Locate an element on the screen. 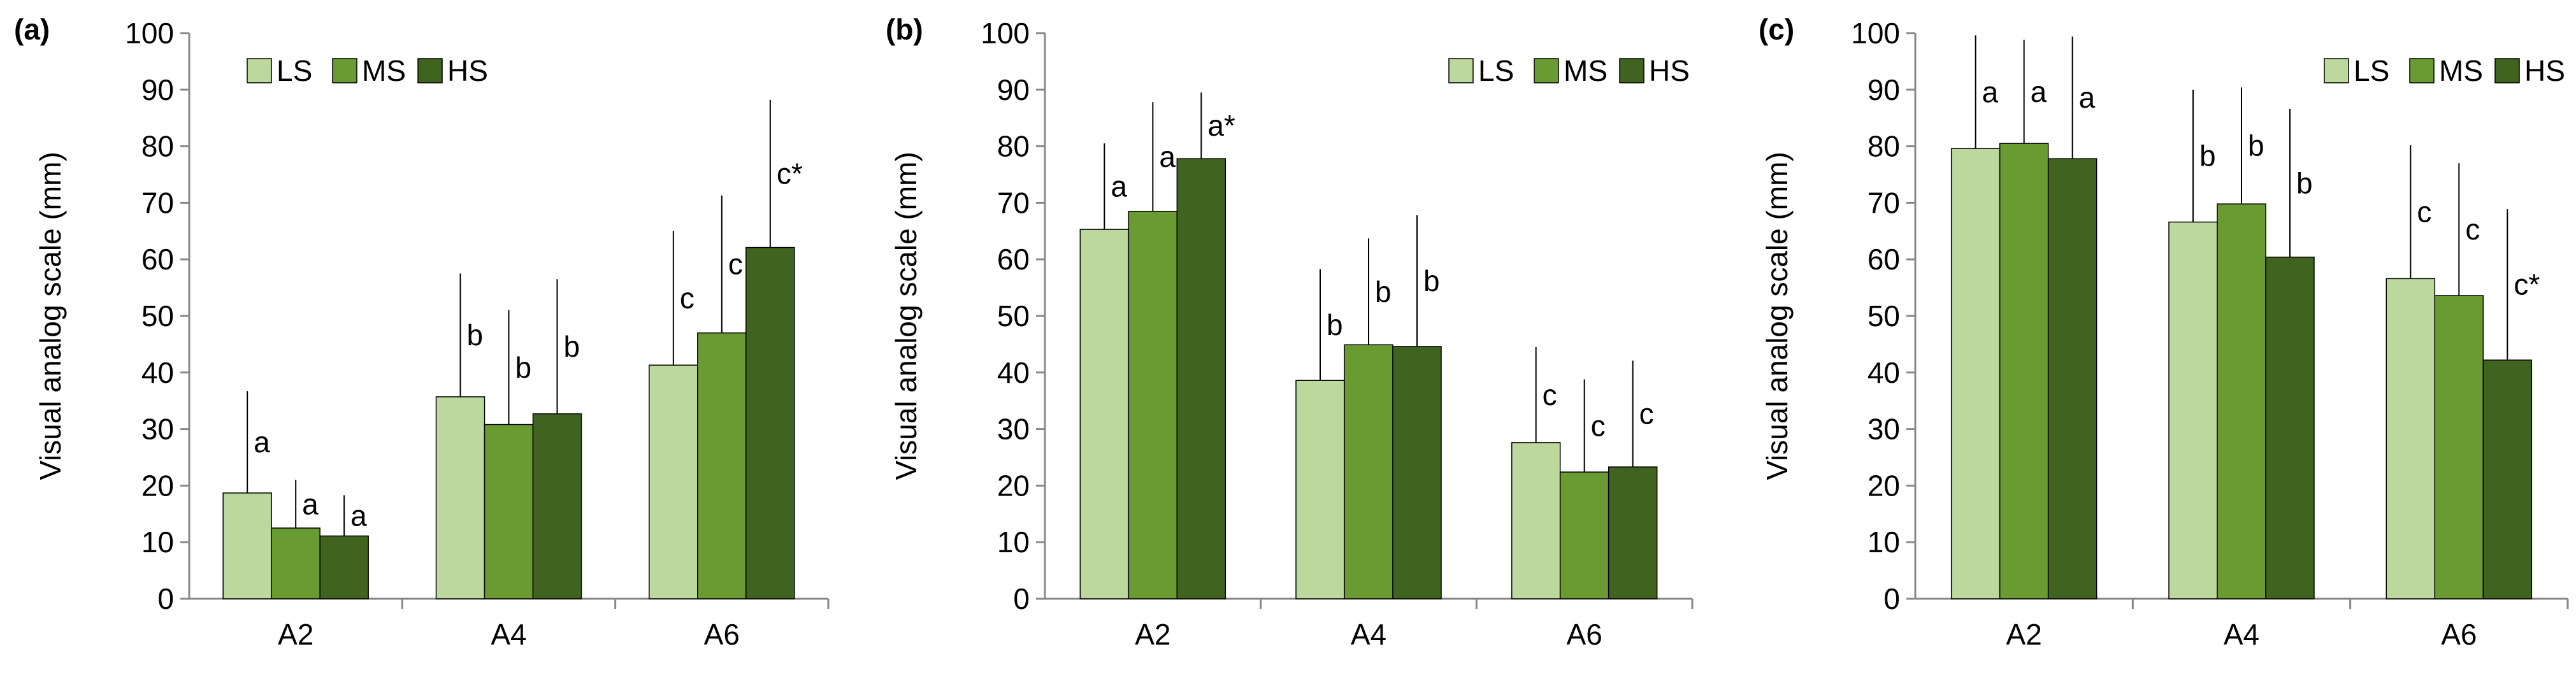  significance-label: a* is located at coordinates (1221, 125).